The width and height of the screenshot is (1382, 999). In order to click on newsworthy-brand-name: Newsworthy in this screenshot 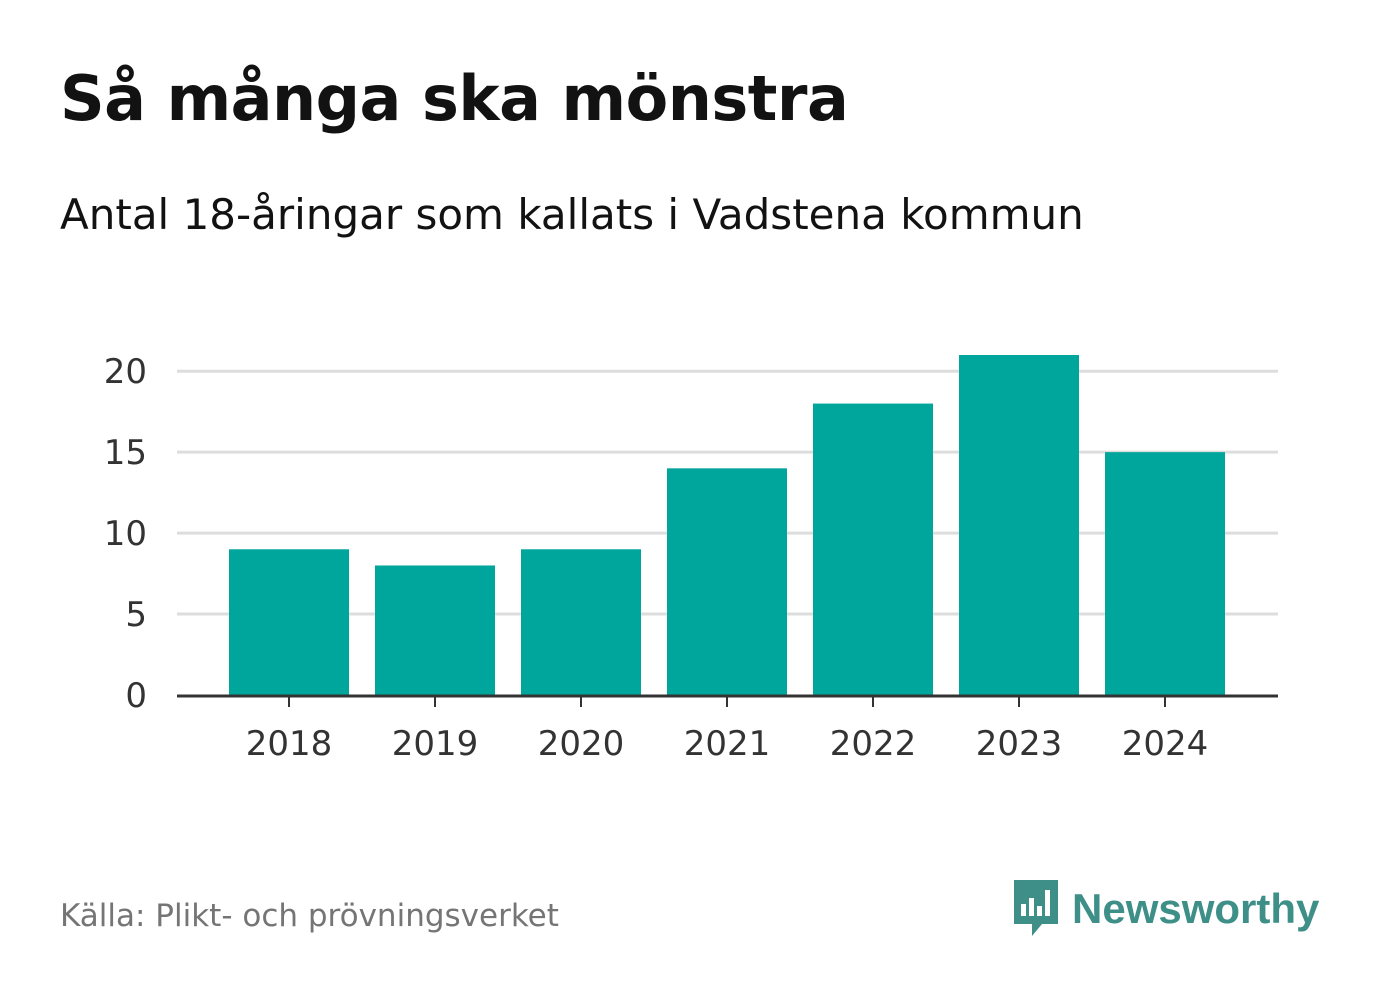, I will do `click(1196, 908)`.